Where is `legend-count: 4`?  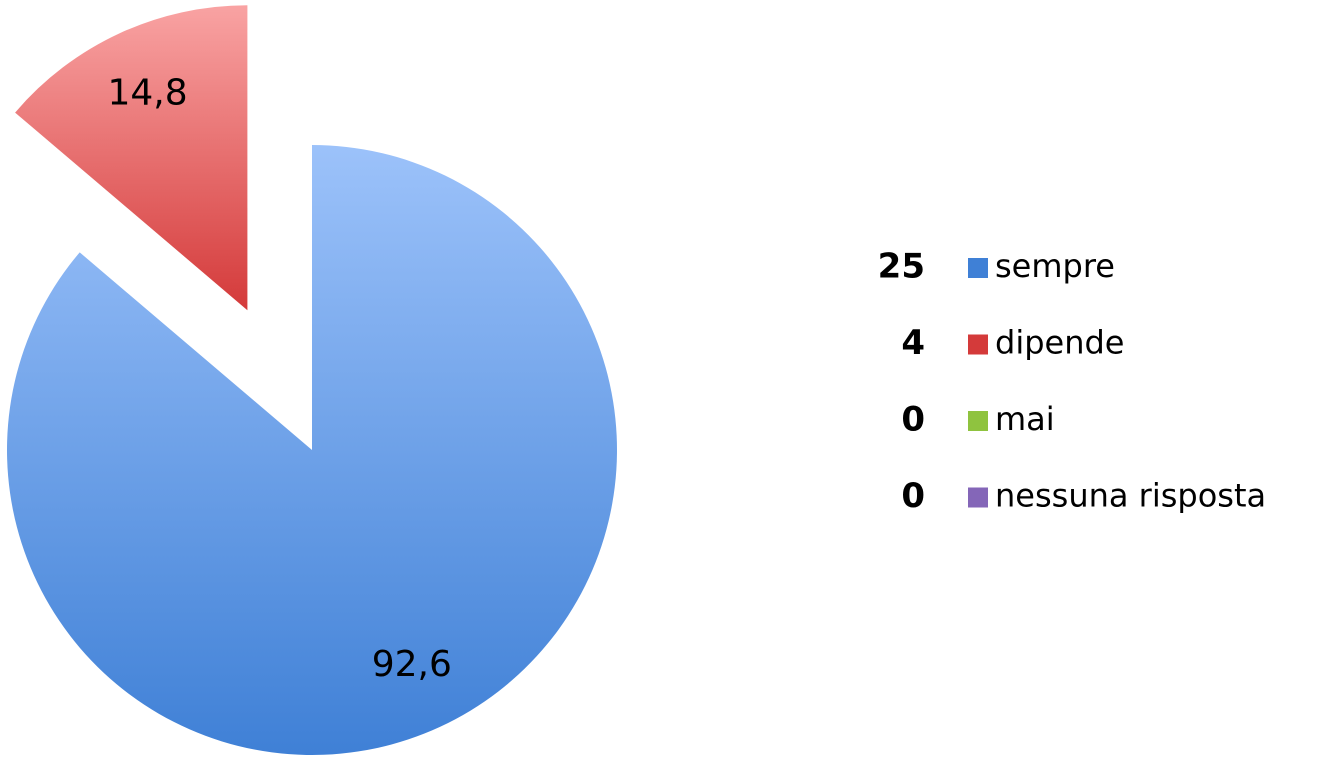 legend-count: 4 is located at coordinates (913, 343).